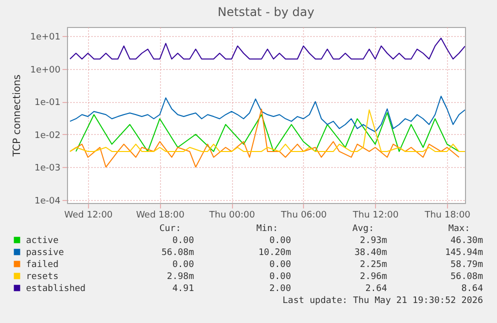 The height and width of the screenshot is (323, 497). What do you see at coordinates (47, 201) in the screenshot?
I see `y-tick-label: 1e-04` at bounding box center [47, 201].